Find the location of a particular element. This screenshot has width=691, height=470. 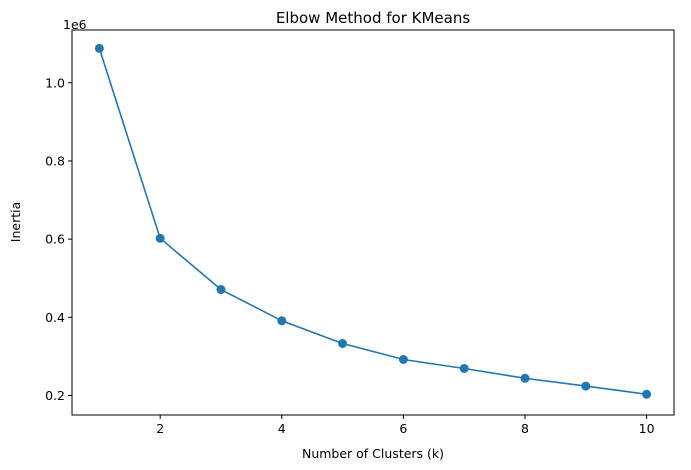

x-axis-ticks: 2 4 6 8 10 is located at coordinates (405, 425).